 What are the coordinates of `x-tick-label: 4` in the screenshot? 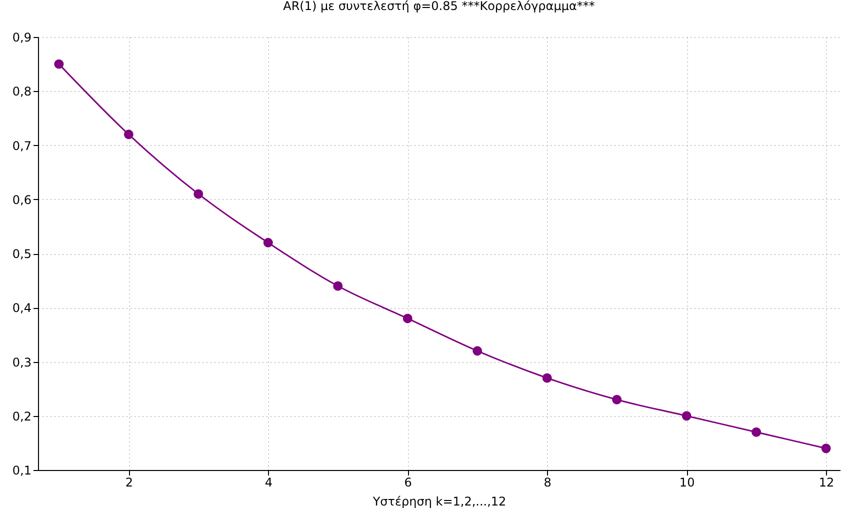 It's located at (268, 483).